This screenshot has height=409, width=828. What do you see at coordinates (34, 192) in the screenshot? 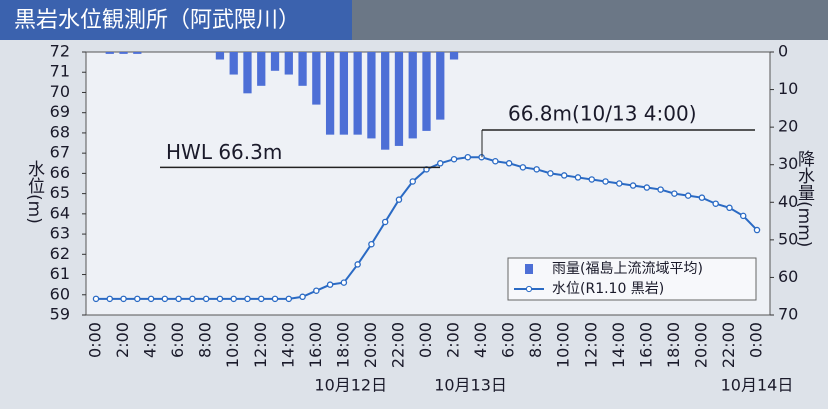
I see `y-axis-label: 水位(m)` at bounding box center [34, 192].